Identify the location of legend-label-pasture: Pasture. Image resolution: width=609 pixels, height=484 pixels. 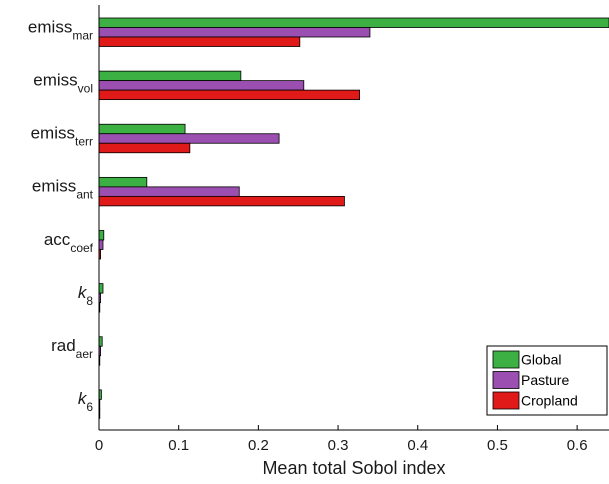
(545, 380).